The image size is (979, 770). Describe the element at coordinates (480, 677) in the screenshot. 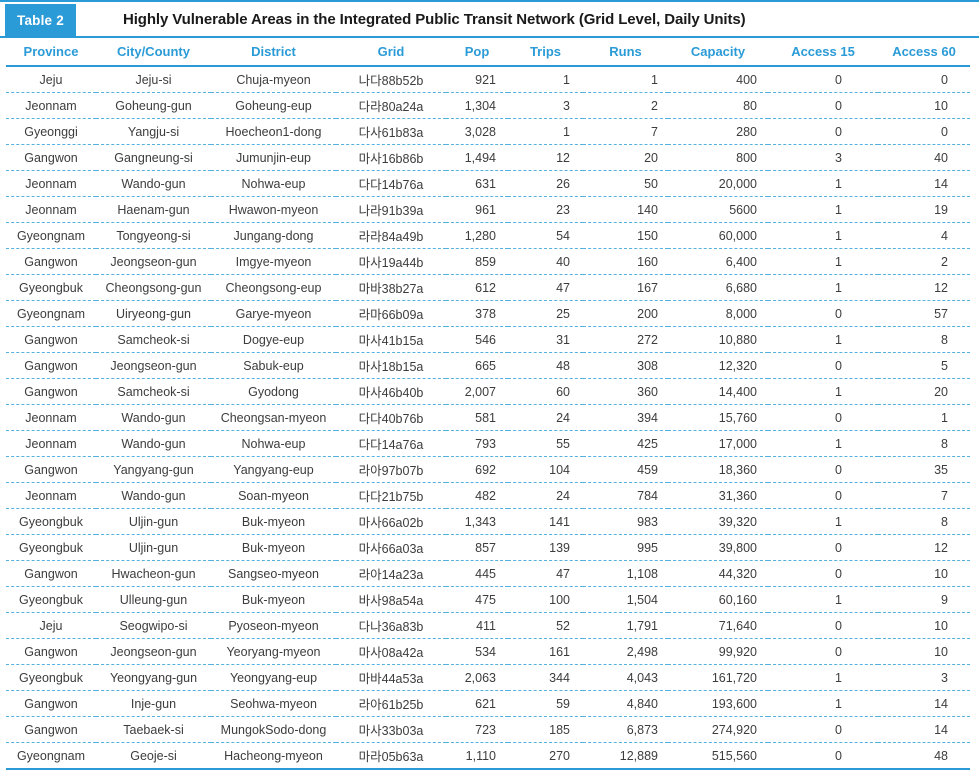

I see `cell-pop: 2,063` at that location.